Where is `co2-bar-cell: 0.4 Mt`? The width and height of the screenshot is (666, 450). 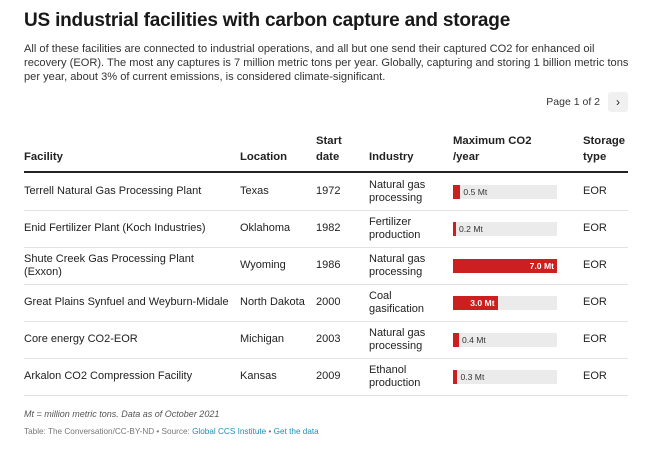
co2-bar-cell: 0.4 Mt is located at coordinates (509, 339).